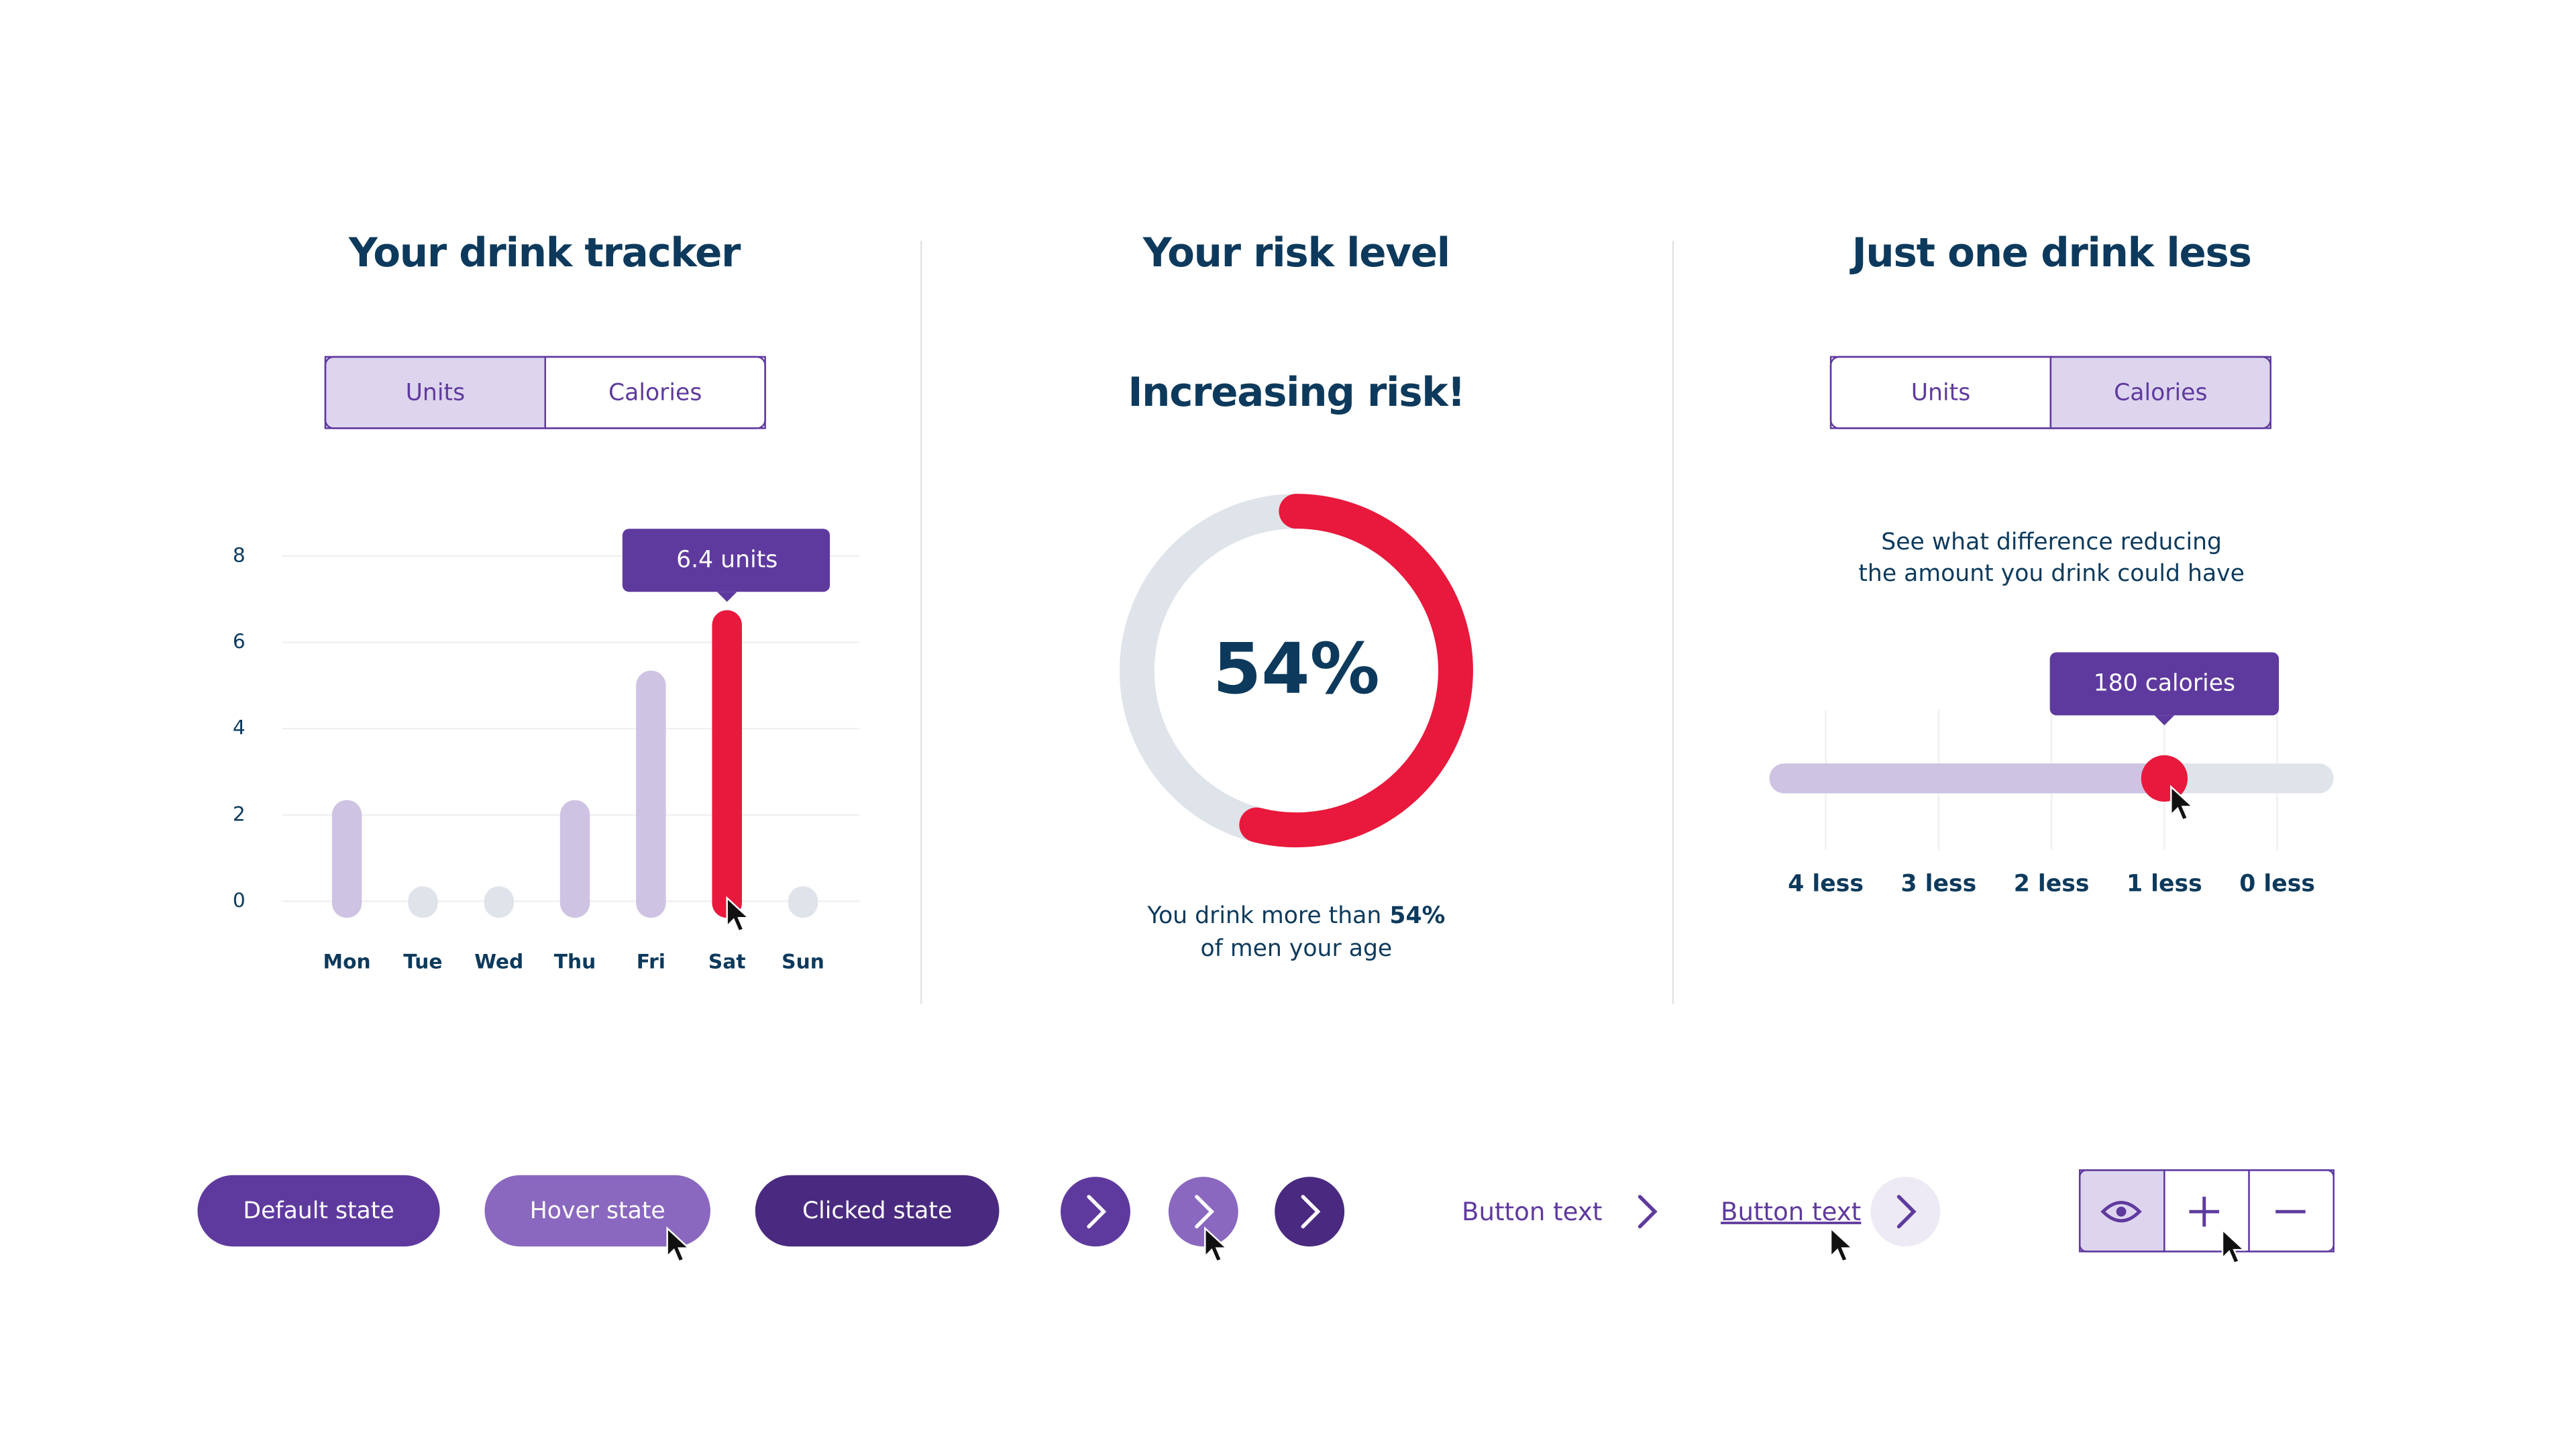 This screenshot has width=2576, height=1449. I want to click on x-tick-label: Mon, so click(347, 962).